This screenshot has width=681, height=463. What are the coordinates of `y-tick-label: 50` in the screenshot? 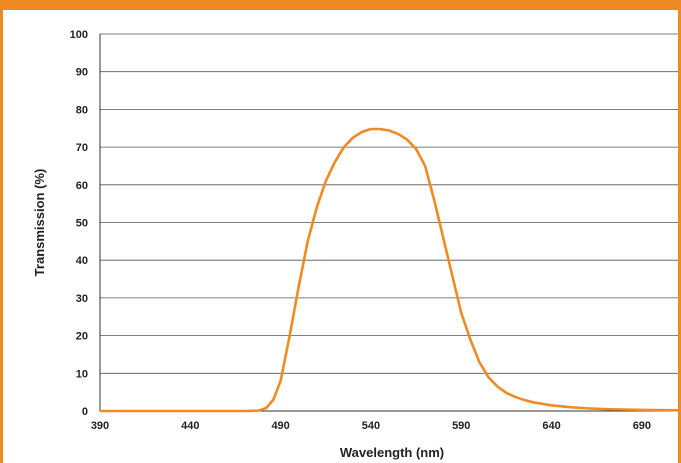 It's located at (82, 224).